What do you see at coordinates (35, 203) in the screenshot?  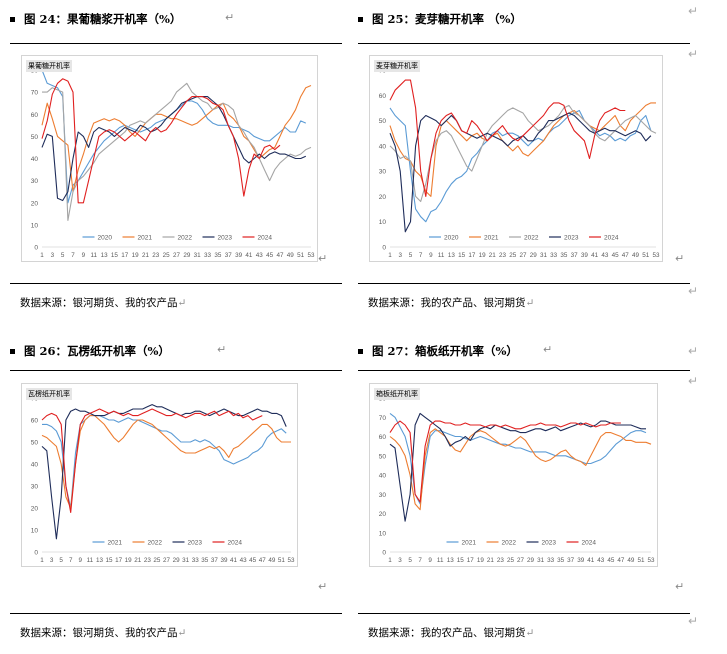 I see `y-tick-label: 20` at bounding box center [35, 203].